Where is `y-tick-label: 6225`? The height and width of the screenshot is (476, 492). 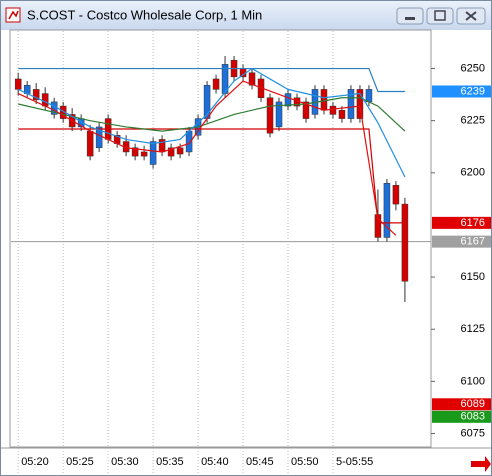
y-tick-label: 6225 is located at coordinates (473, 121).